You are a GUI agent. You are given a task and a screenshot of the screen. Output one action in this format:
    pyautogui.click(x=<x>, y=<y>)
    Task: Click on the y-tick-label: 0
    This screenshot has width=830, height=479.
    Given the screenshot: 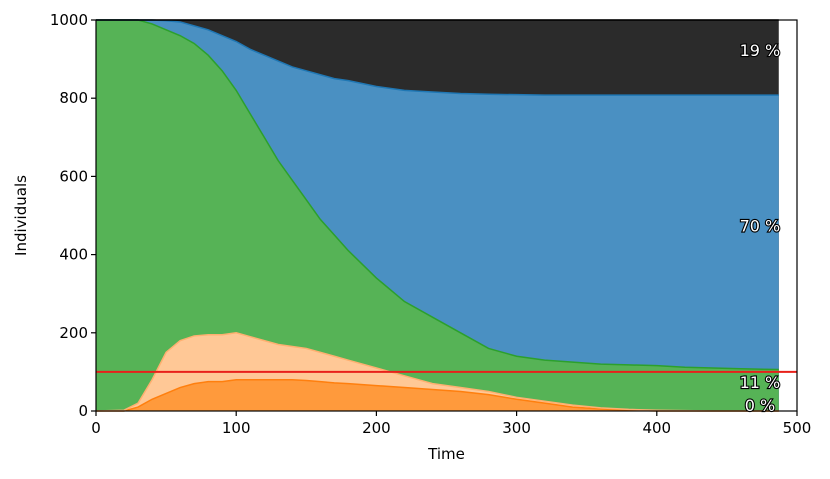 What is the action you would take?
    pyautogui.click(x=83, y=411)
    